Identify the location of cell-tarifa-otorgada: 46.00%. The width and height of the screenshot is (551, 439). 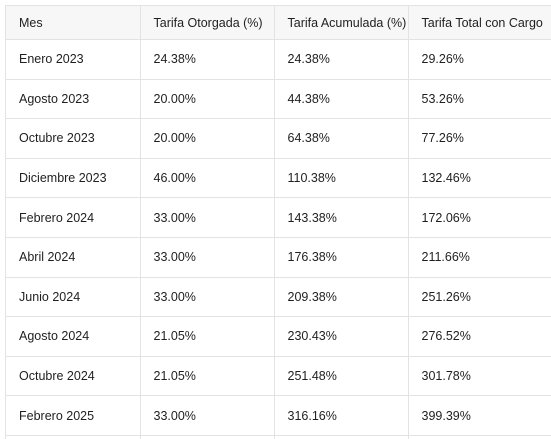
(207, 178).